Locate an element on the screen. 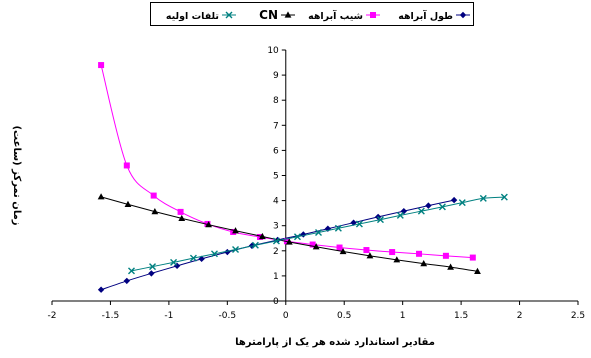 Image resolution: width=591 pixels, height=358 pixels. y-tick-label: 4 is located at coordinates (276, 202).